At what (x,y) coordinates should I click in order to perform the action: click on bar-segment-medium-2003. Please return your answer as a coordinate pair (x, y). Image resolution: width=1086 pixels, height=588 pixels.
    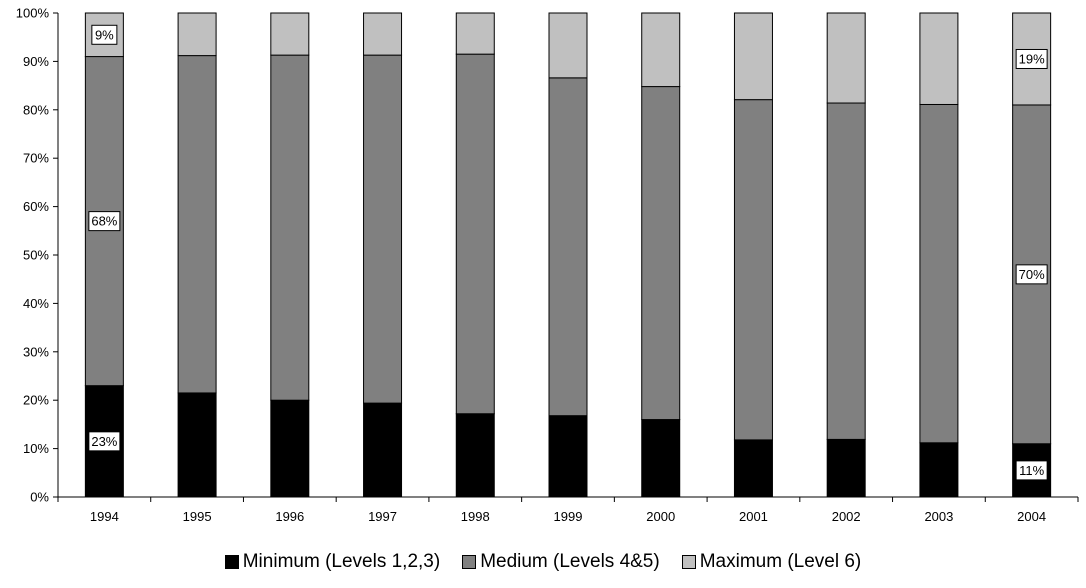
    Looking at the image, I should click on (939, 273).